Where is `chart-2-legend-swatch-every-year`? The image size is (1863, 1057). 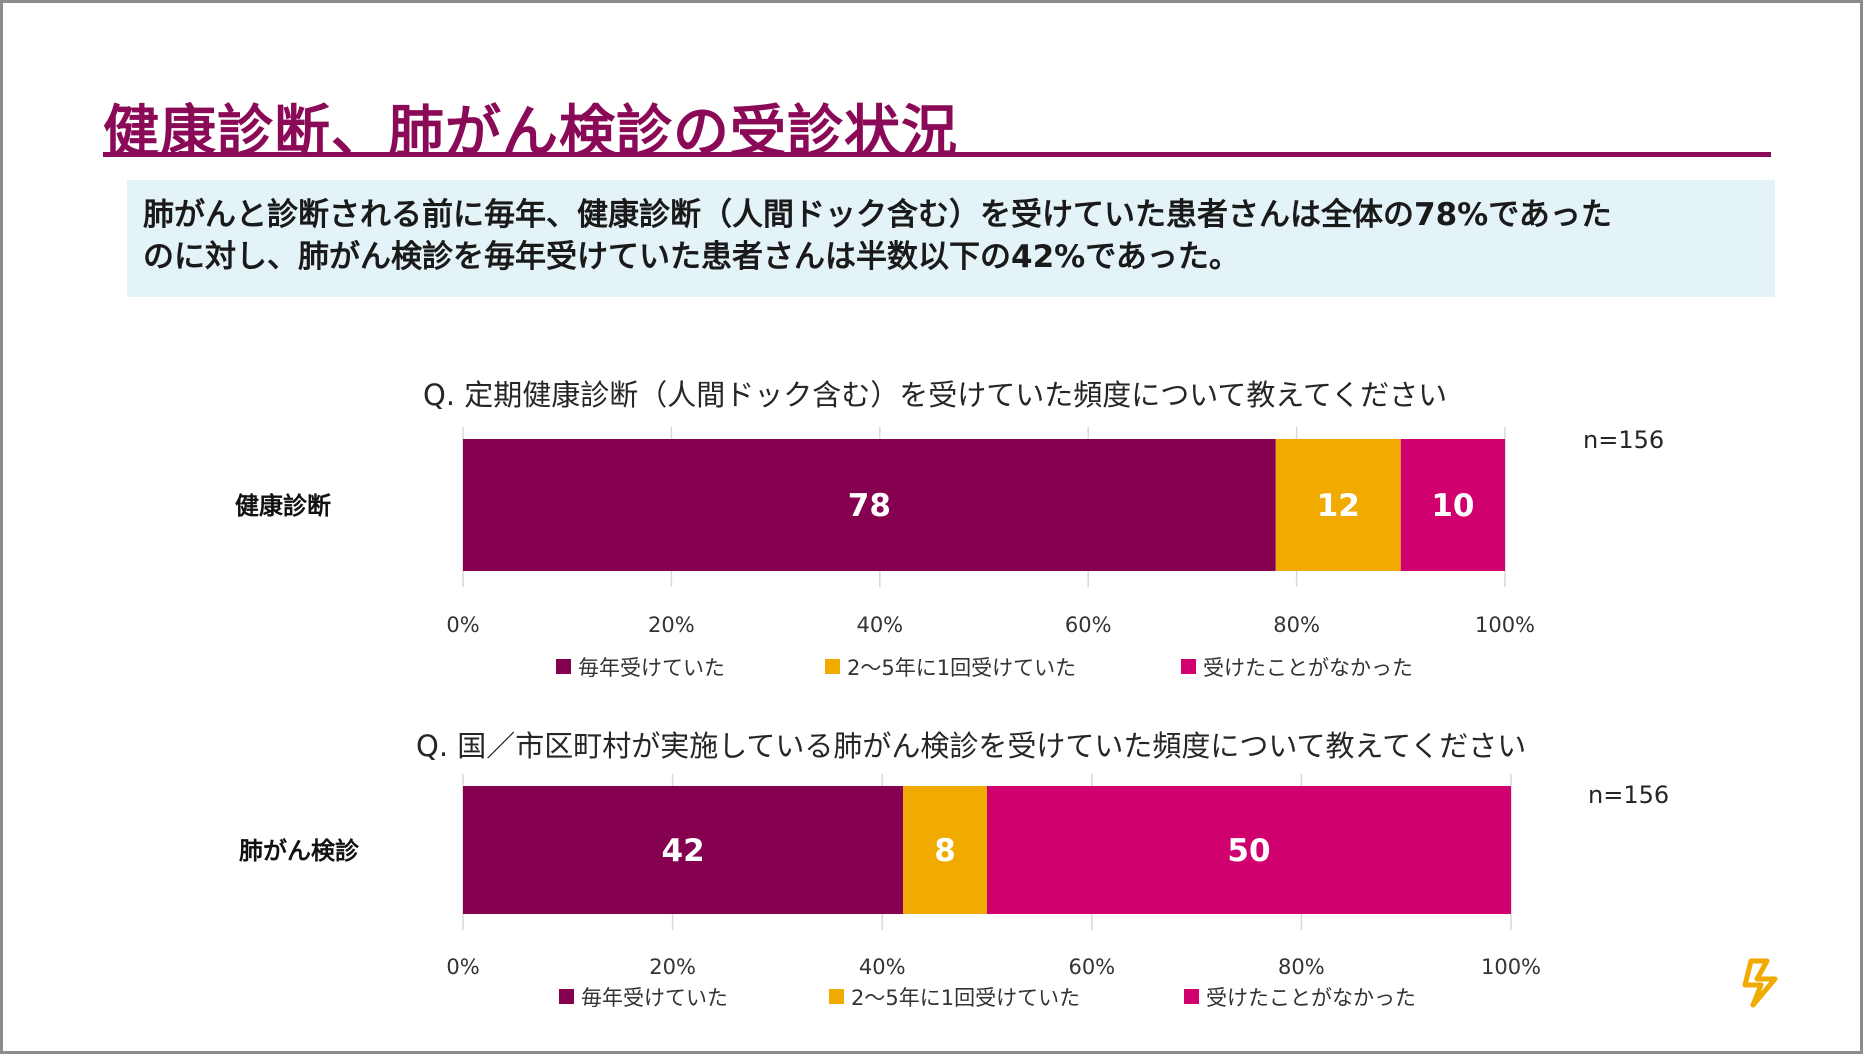 chart-2-legend-swatch-every-year is located at coordinates (566, 996).